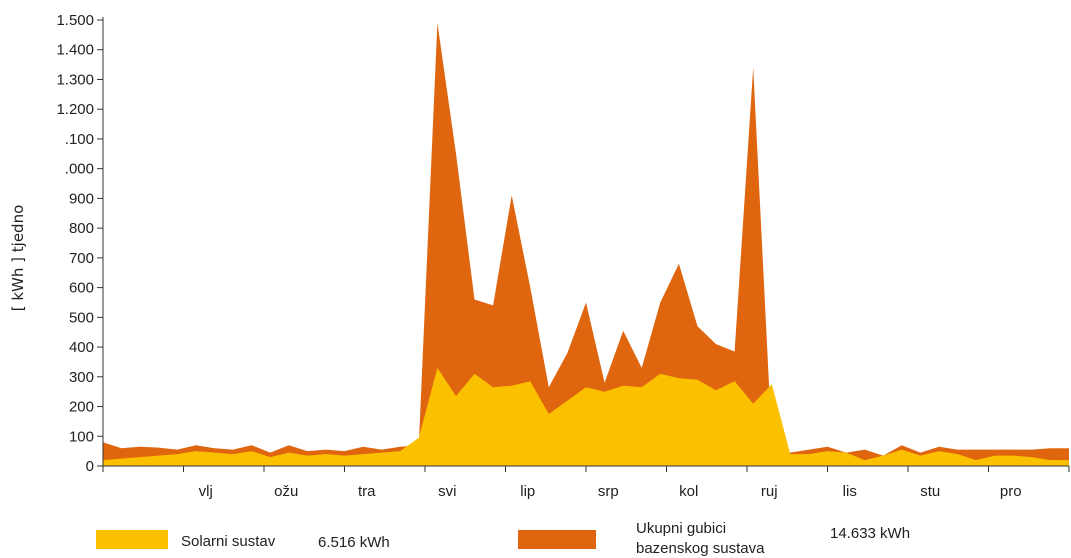 The height and width of the screenshot is (558, 1071). Describe the element at coordinates (79, 169) in the screenshot. I see `y-tick-label: .000` at that location.